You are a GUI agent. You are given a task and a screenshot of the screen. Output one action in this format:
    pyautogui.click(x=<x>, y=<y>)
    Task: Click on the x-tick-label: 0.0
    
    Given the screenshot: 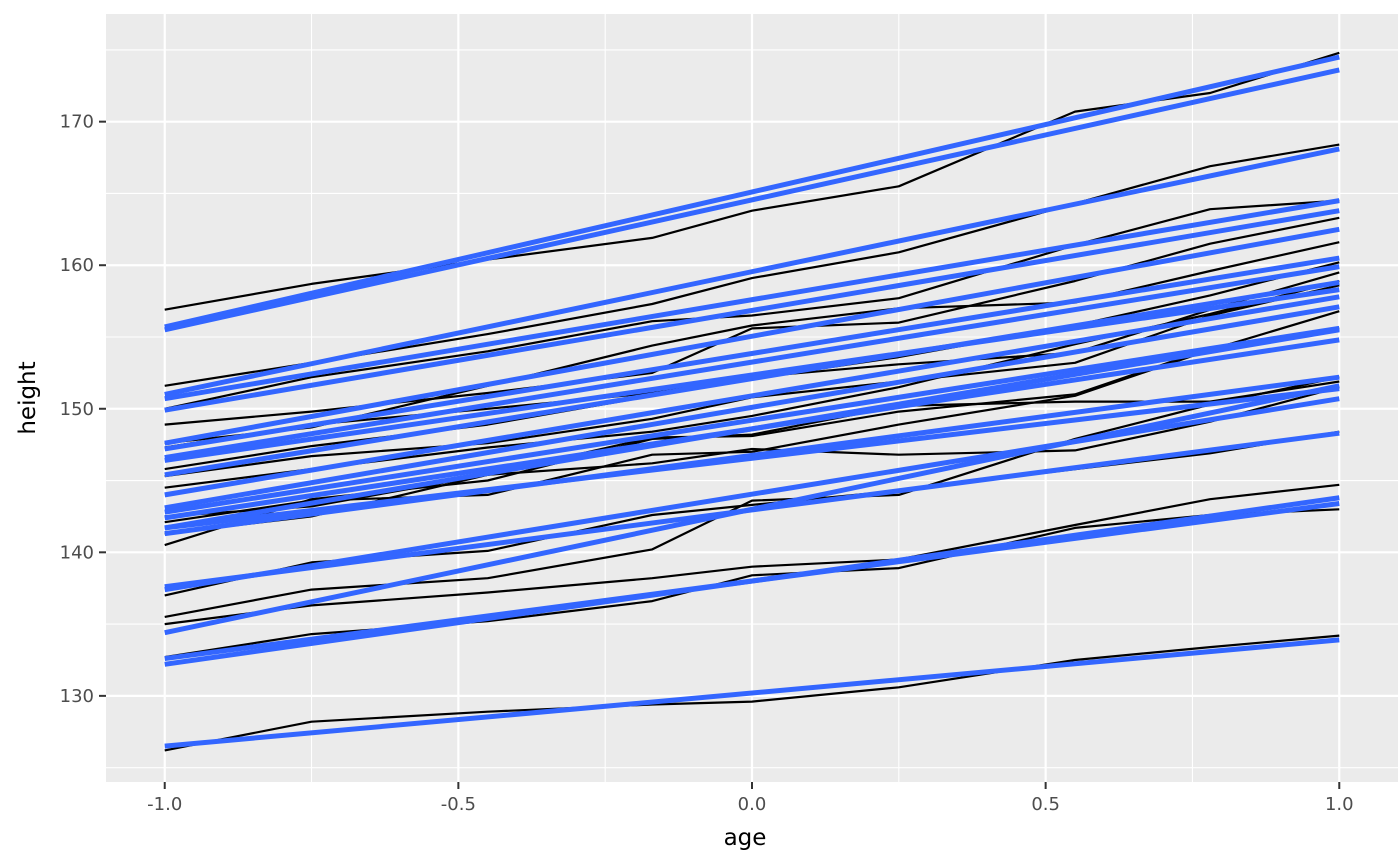 What is the action you would take?
    pyautogui.click(x=752, y=804)
    